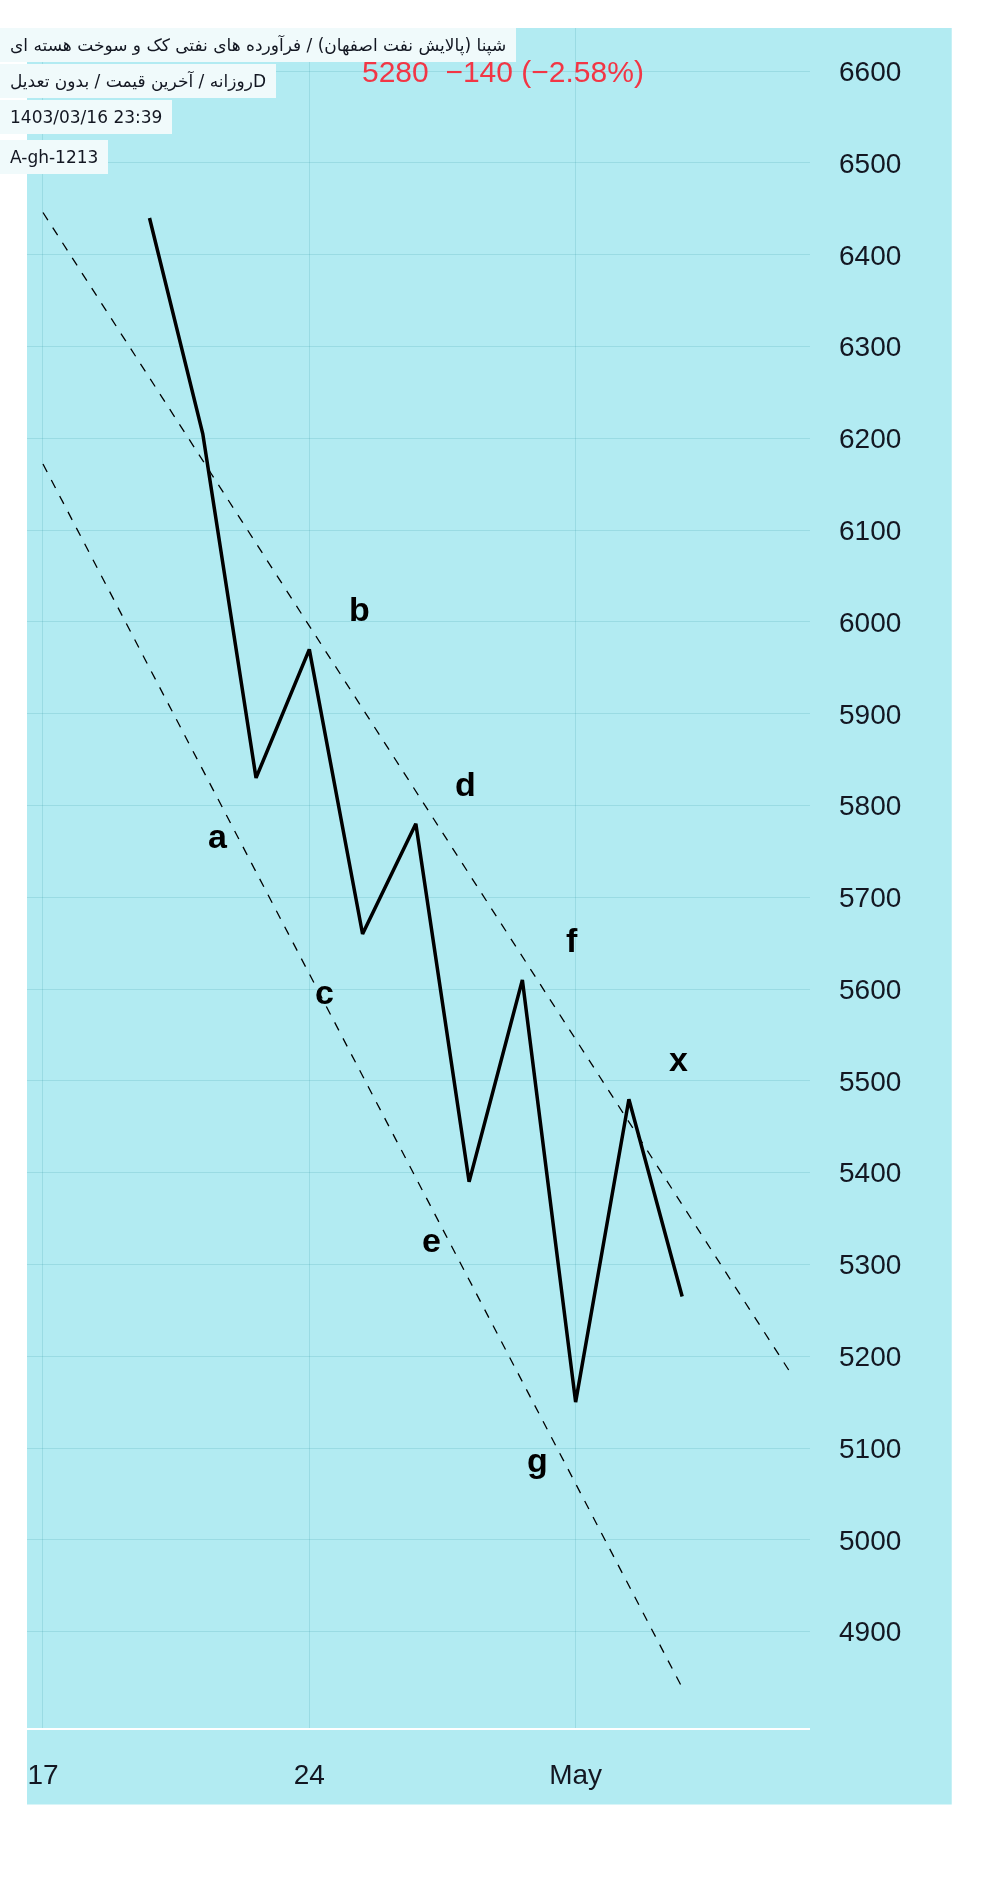  What do you see at coordinates (870, 622) in the screenshot?
I see `y-tick-label: 6000` at bounding box center [870, 622].